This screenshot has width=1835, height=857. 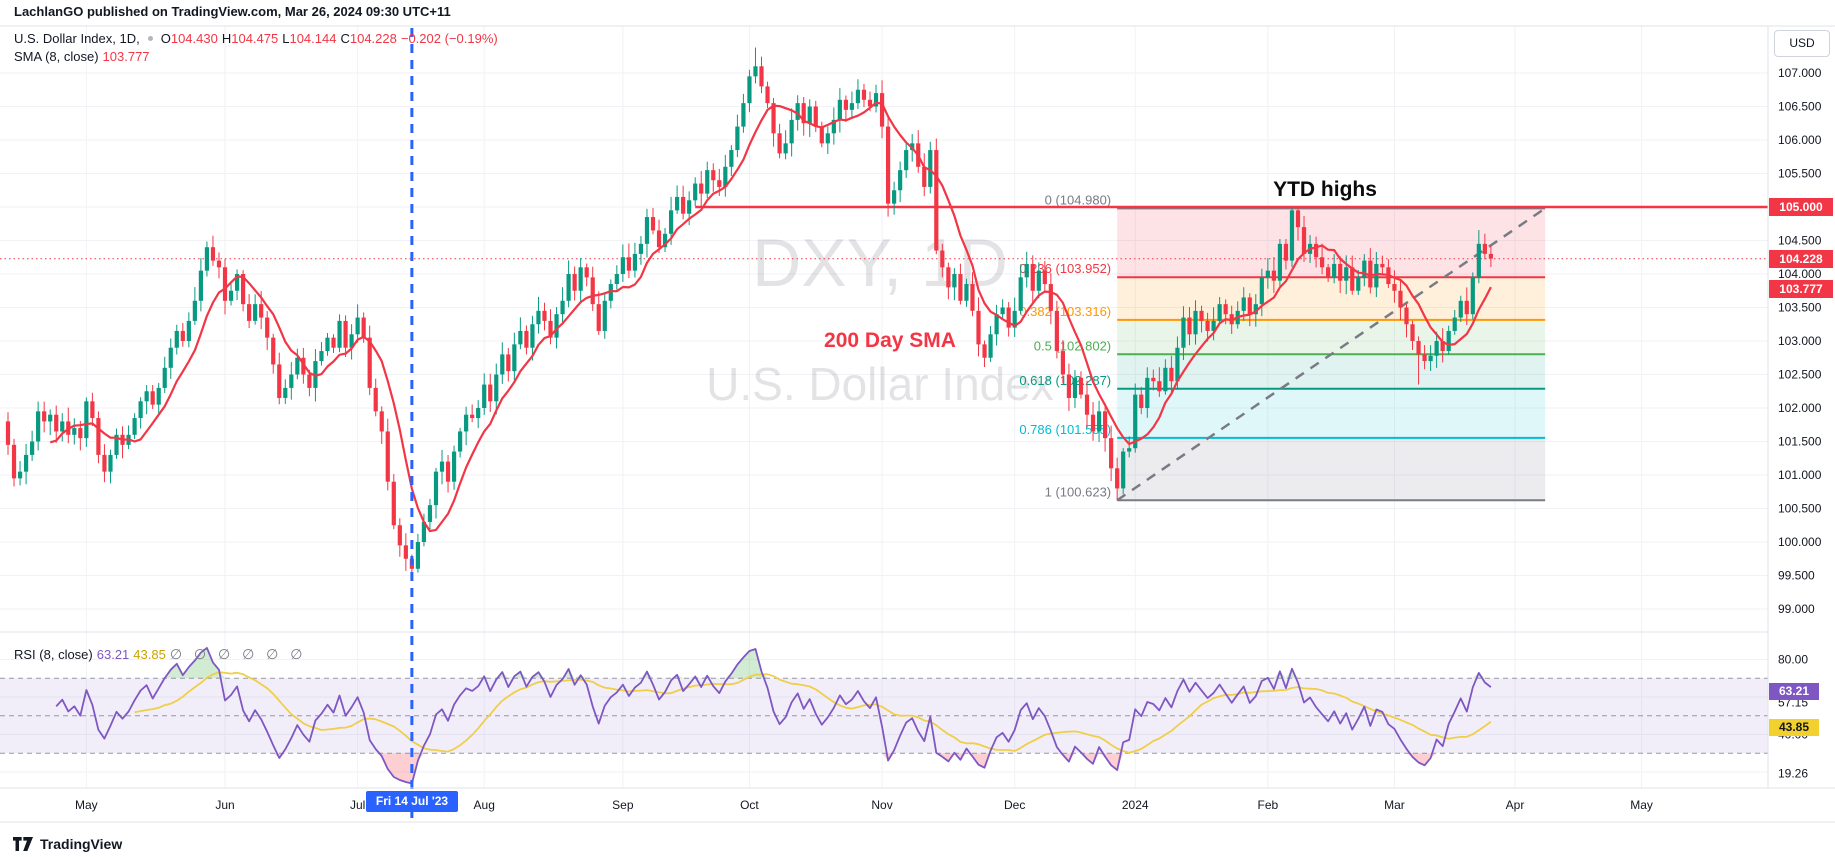 What do you see at coordinates (224, 805) in the screenshot?
I see `time-label-Jun: Jun` at bounding box center [224, 805].